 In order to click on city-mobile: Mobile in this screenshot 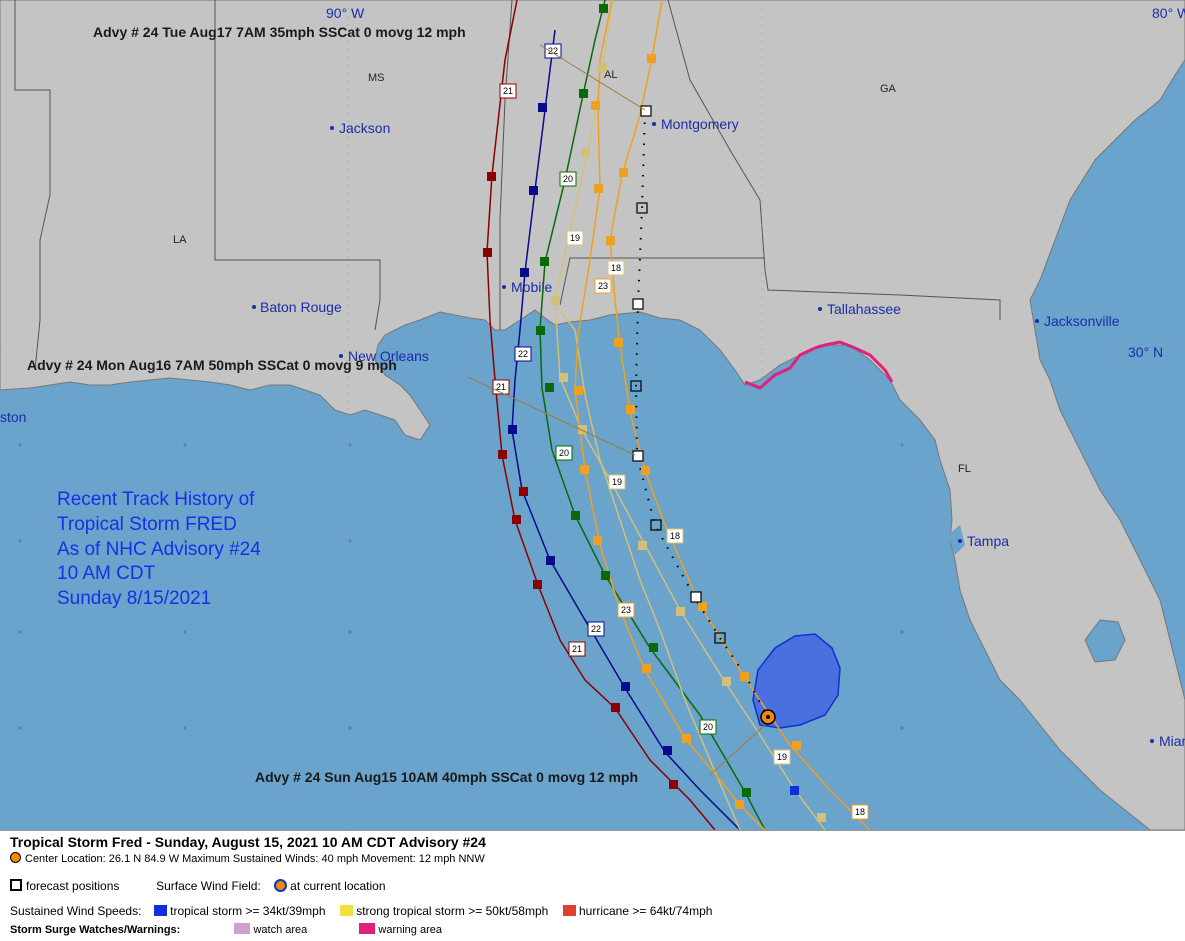, I will do `click(527, 287)`.